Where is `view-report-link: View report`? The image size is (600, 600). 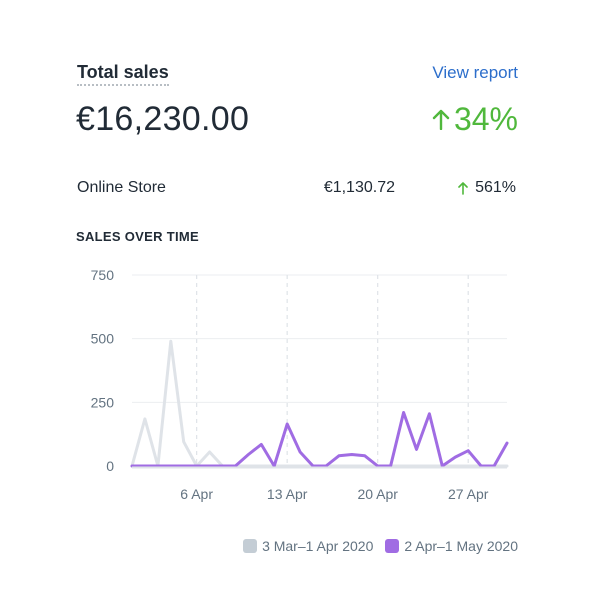 view-report-link: View report is located at coordinates (475, 72).